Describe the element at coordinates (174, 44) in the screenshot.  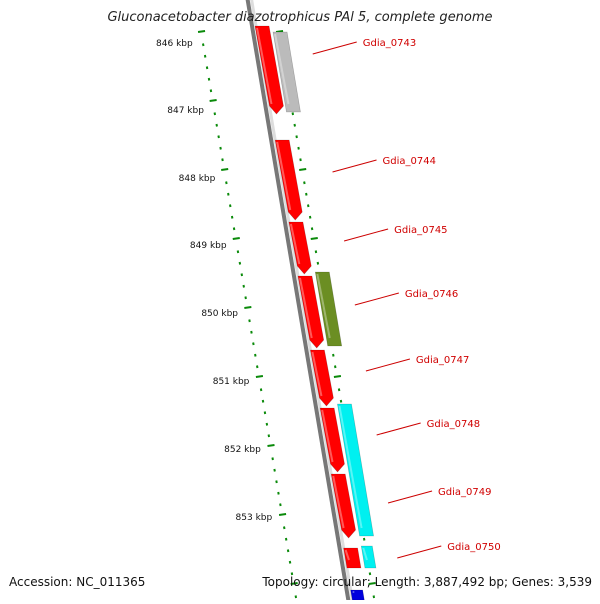
I see `scale-label: 846 kbp` at that location.